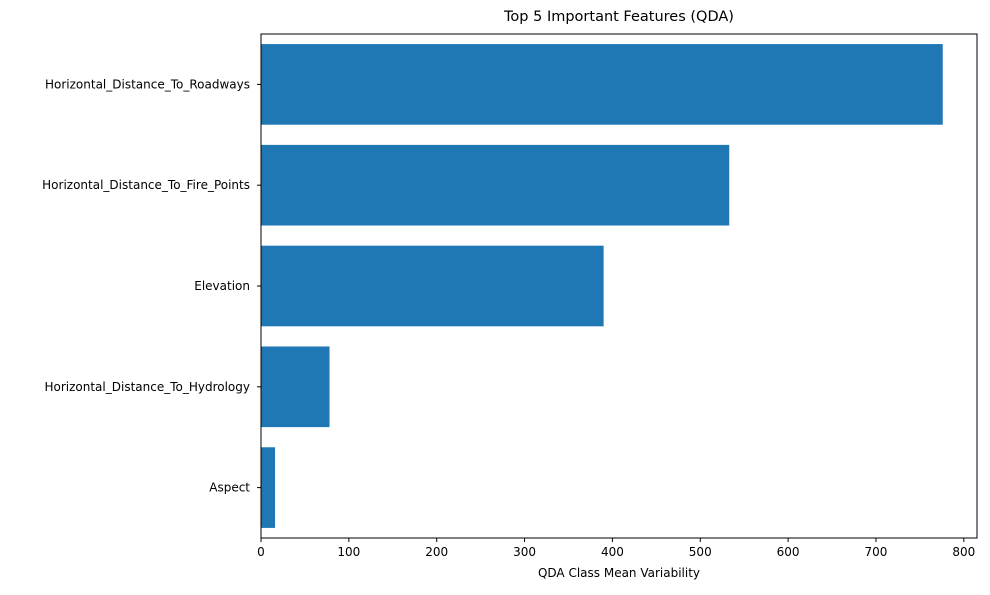 The height and width of the screenshot is (595, 990). Describe the element at coordinates (612, 552) in the screenshot. I see `x-tick-label: 400` at that location.